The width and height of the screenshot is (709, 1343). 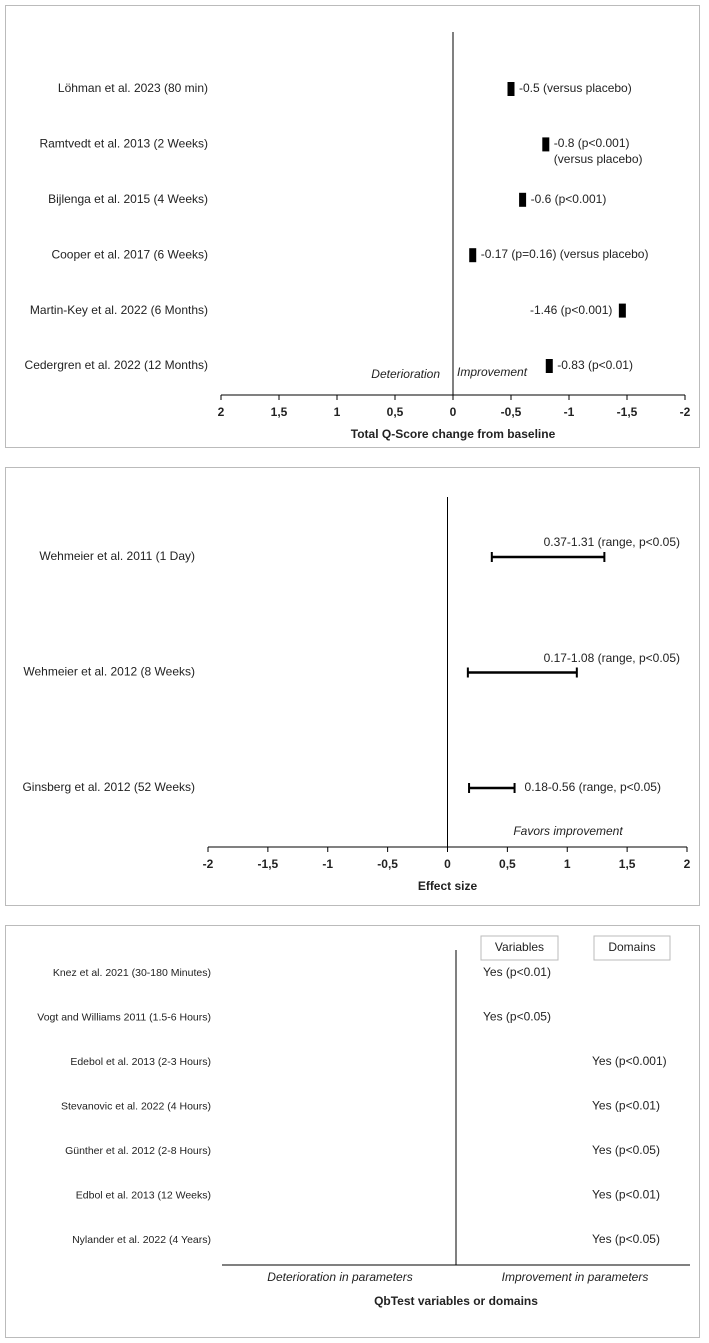 What do you see at coordinates (117, 556) in the screenshot?
I see `category-label: Wehmeier et al. 2011 (1 Day)` at bounding box center [117, 556].